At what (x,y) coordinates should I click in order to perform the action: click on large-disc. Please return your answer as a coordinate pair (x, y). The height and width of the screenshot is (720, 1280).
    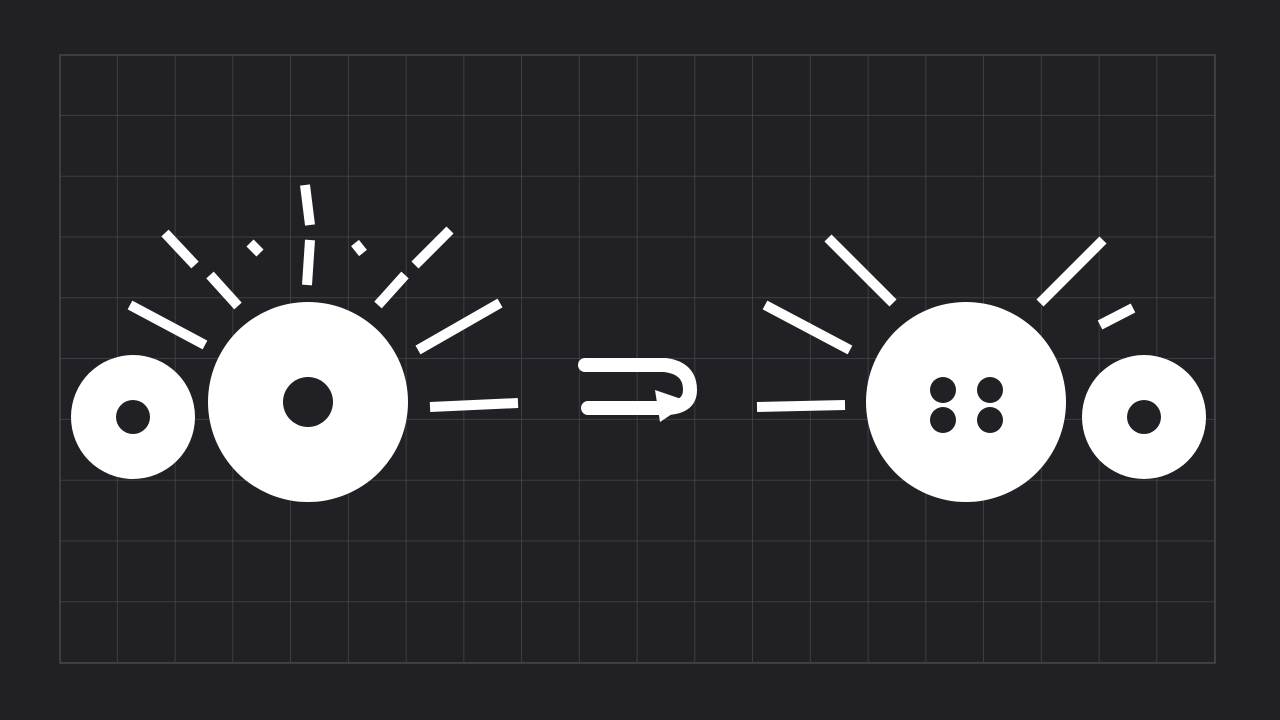
    Looking at the image, I should click on (966, 402).